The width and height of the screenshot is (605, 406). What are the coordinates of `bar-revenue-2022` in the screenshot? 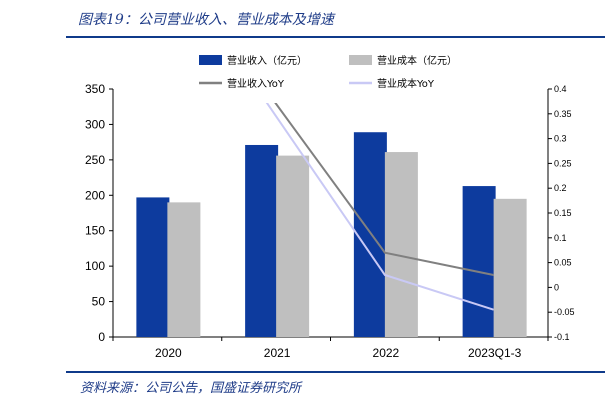 It's located at (370, 234).